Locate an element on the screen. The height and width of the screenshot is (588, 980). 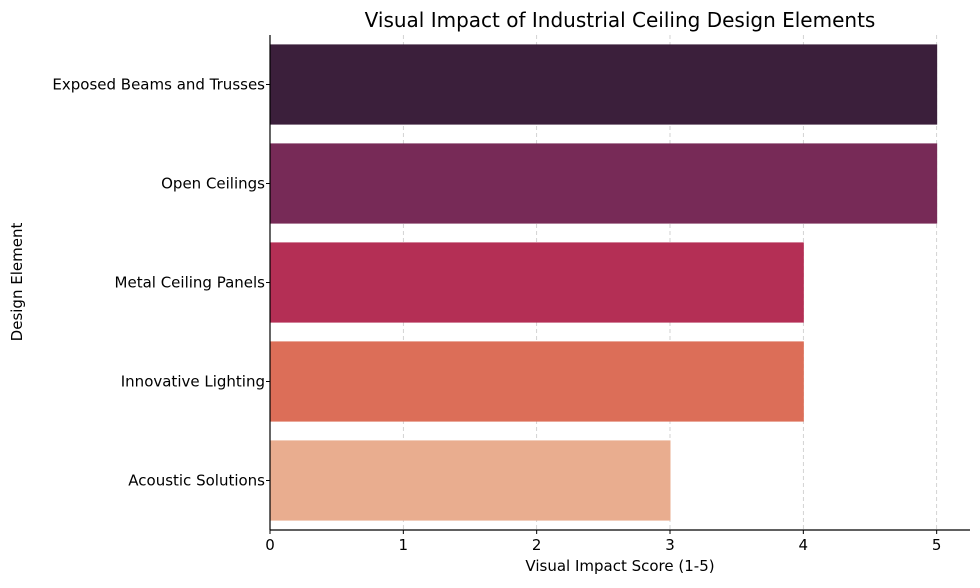
x-tick-label: 4 is located at coordinates (804, 545).